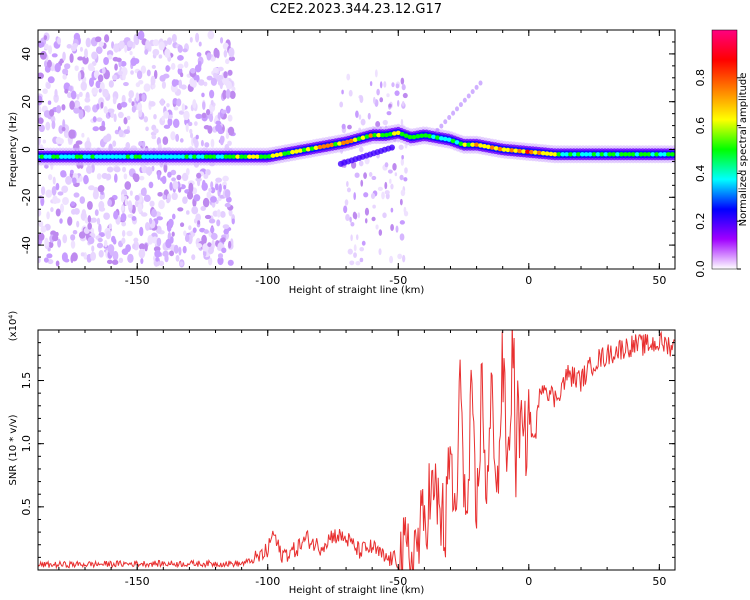  Describe the element at coordinates (26, 197) in the screenshot. I see `y-tick-label: -20` at that location.